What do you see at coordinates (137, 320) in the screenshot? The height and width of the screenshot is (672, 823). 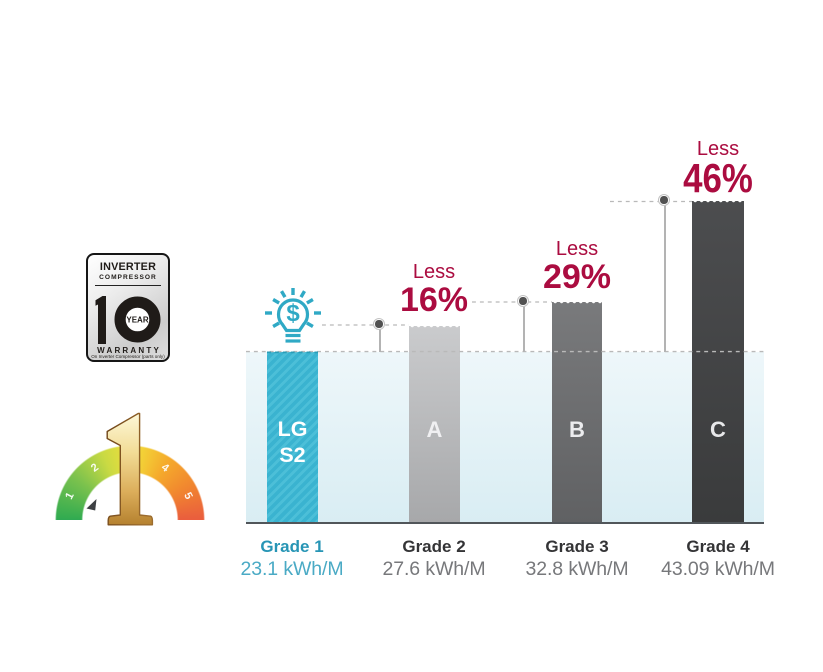 I see `svg-text: YEAR` at bounding box center [137, 320].